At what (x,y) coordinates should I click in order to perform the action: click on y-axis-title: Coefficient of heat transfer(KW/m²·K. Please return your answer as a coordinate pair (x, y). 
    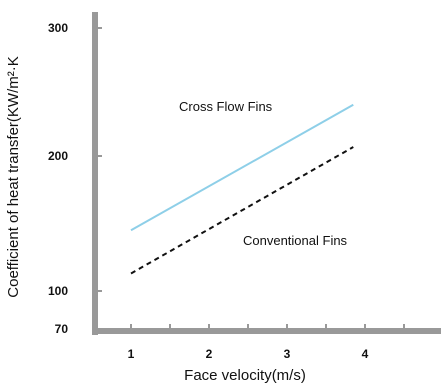
    Looking at the image, I should click on (13, 176).